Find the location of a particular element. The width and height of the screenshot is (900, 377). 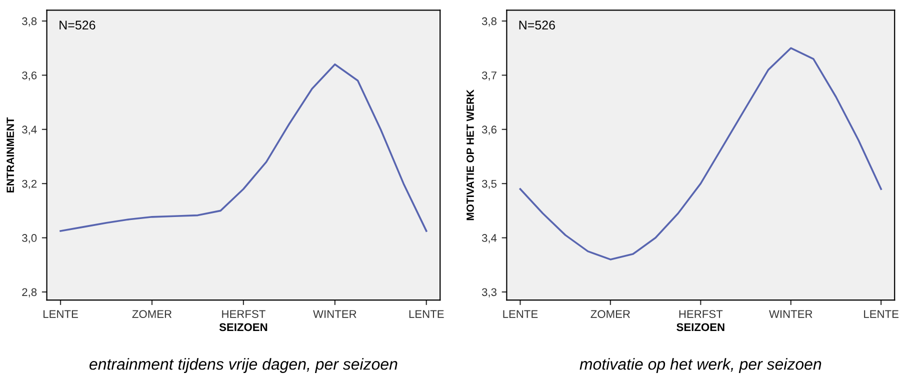

y-tick-label: 3,0 is located at coordinates (29, 239).